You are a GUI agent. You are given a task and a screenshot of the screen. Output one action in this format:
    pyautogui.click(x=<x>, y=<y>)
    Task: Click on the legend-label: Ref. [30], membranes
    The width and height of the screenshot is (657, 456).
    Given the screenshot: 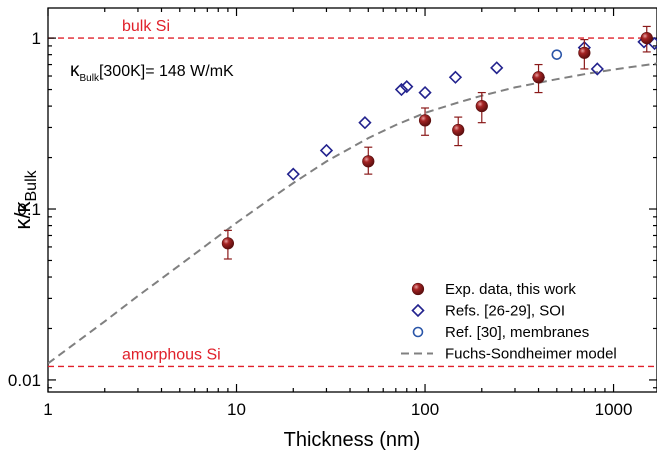 What is the action you would take?
    pyautogui.click(x=517, y=332)
    